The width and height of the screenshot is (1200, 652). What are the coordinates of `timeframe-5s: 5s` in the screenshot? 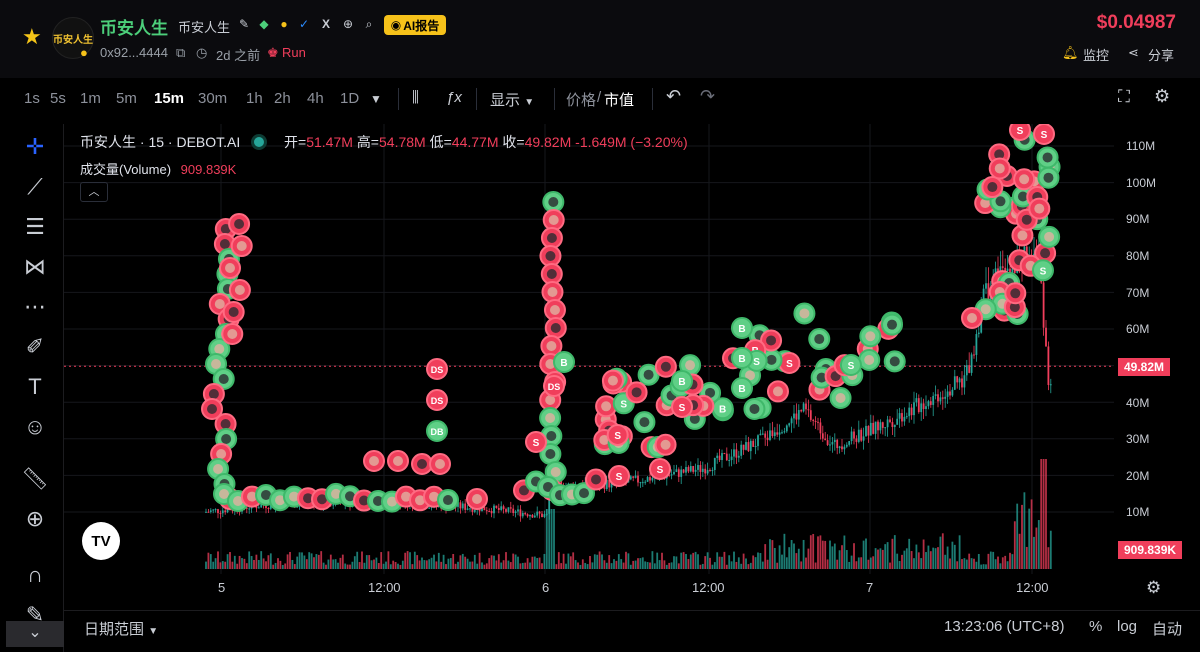 It's located at (58, 98).